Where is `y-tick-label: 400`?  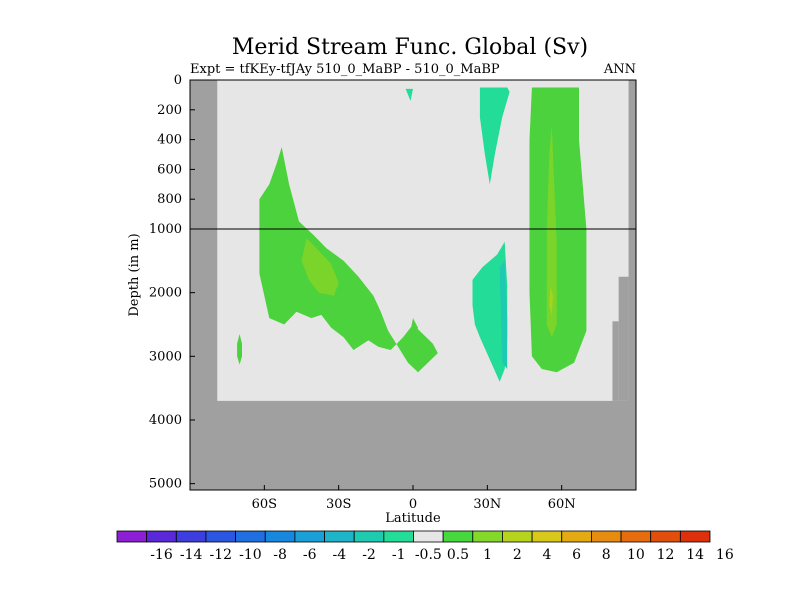 y-tick-label: 400 is located at coordinates (169, 140).